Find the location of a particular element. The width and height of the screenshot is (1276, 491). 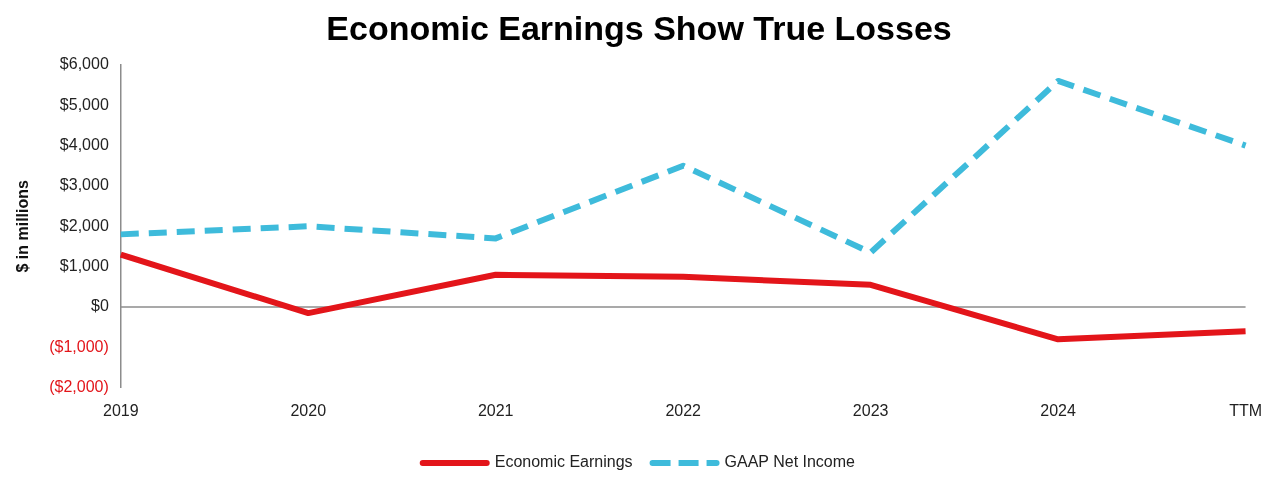

y-tick-label: ($2,000) is located at coordinates (79, 387).